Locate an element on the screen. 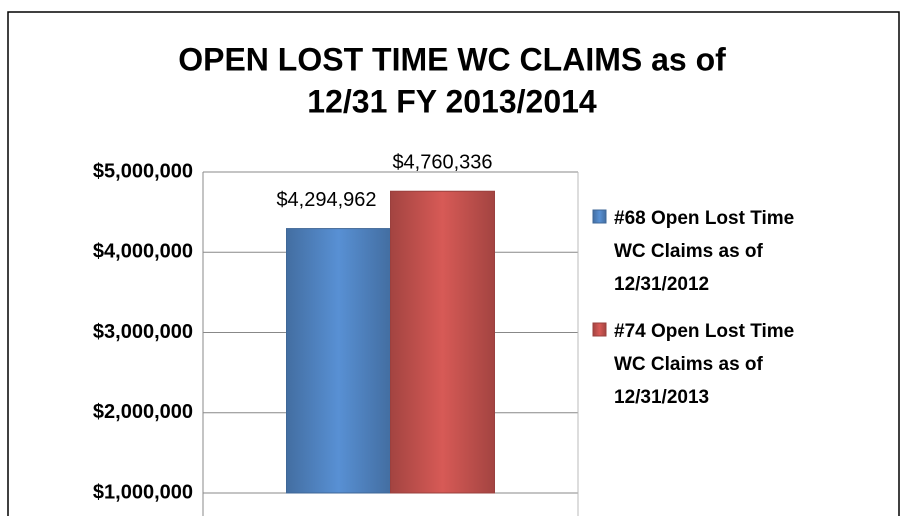 This screenshot has width=906, height=516. value-label: $4,294,962 is located at coordinates (326, 200).